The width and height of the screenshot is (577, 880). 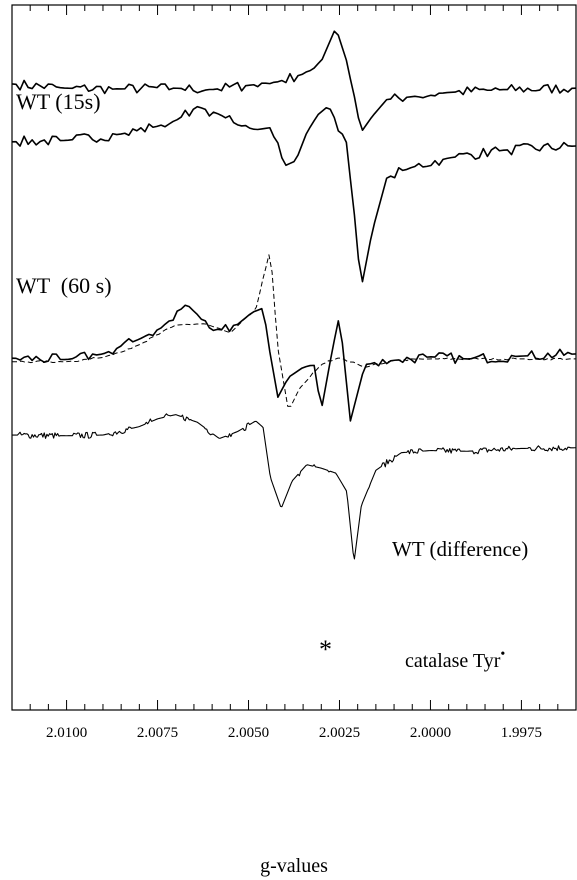 I want to click on label-catalase-tyr-text: catalase Tyr, so click(x=453, y=661).